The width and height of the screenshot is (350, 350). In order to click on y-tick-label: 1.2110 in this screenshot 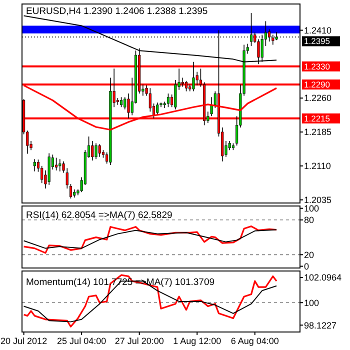, I will do `click(317, 166)`.